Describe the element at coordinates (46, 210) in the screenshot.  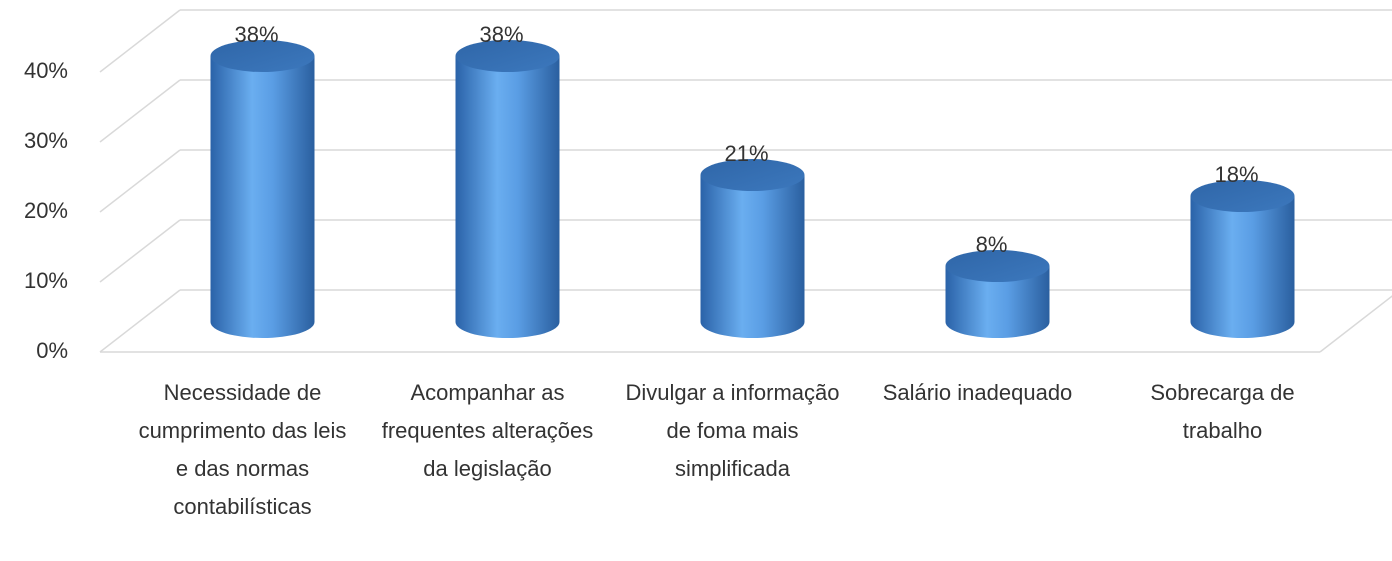
I see `y-tick-label: 20%` at that location.